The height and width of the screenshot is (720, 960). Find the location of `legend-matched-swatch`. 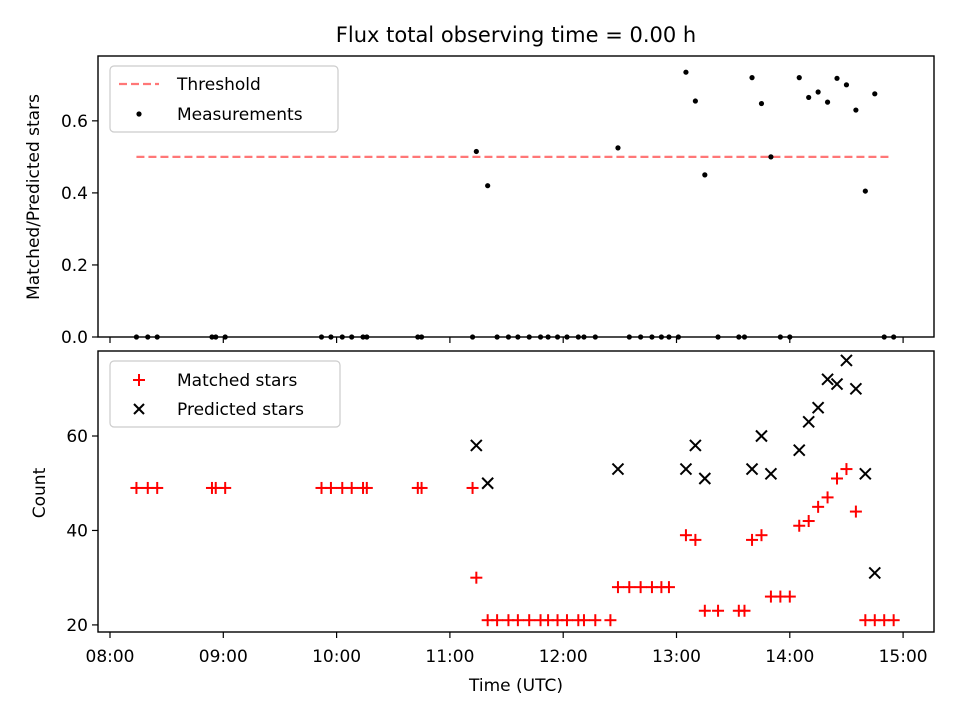

legend-matched-swatch is located at coordinates (139, 380).